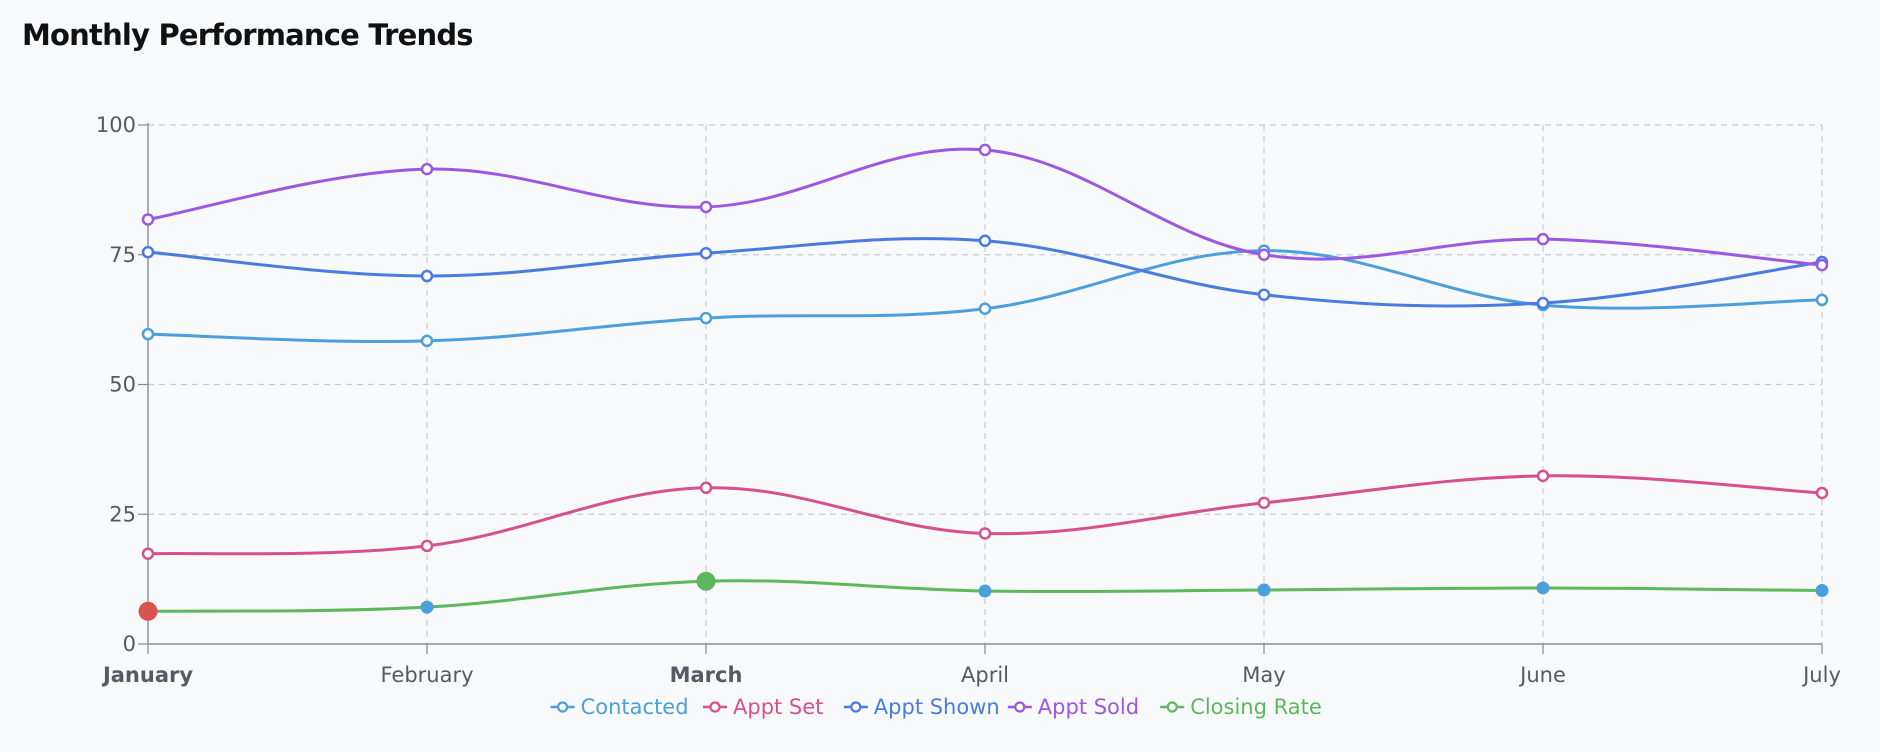  I want to click on y-tick-label: 75, so click(122, 255).